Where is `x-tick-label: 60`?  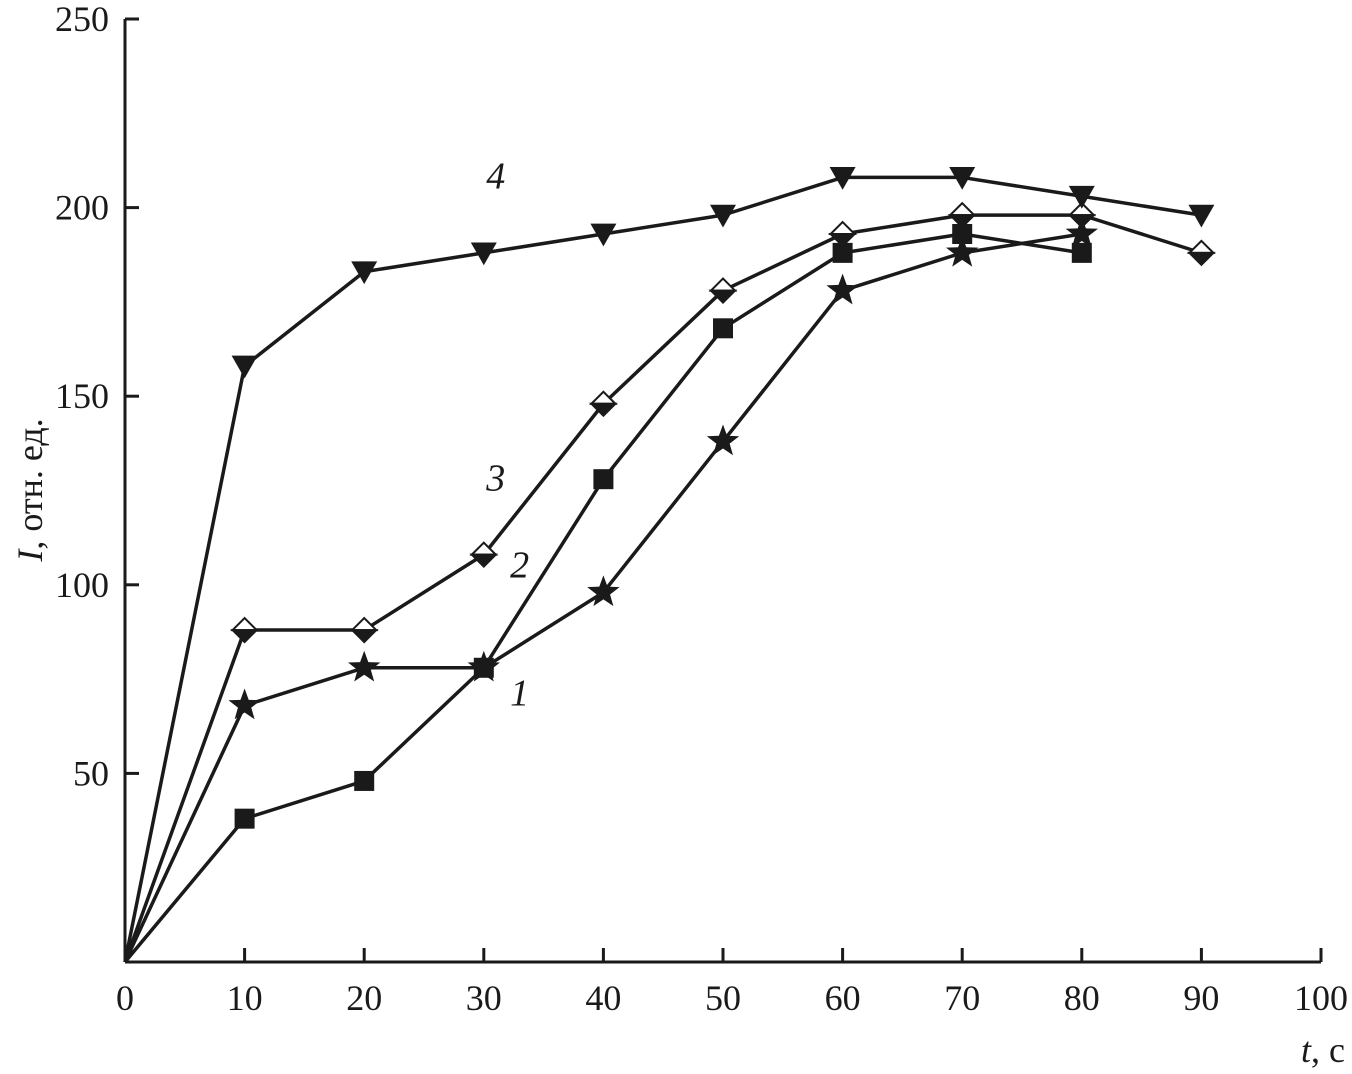
x-tick-label: 60 is located at coordinates (843, 998).